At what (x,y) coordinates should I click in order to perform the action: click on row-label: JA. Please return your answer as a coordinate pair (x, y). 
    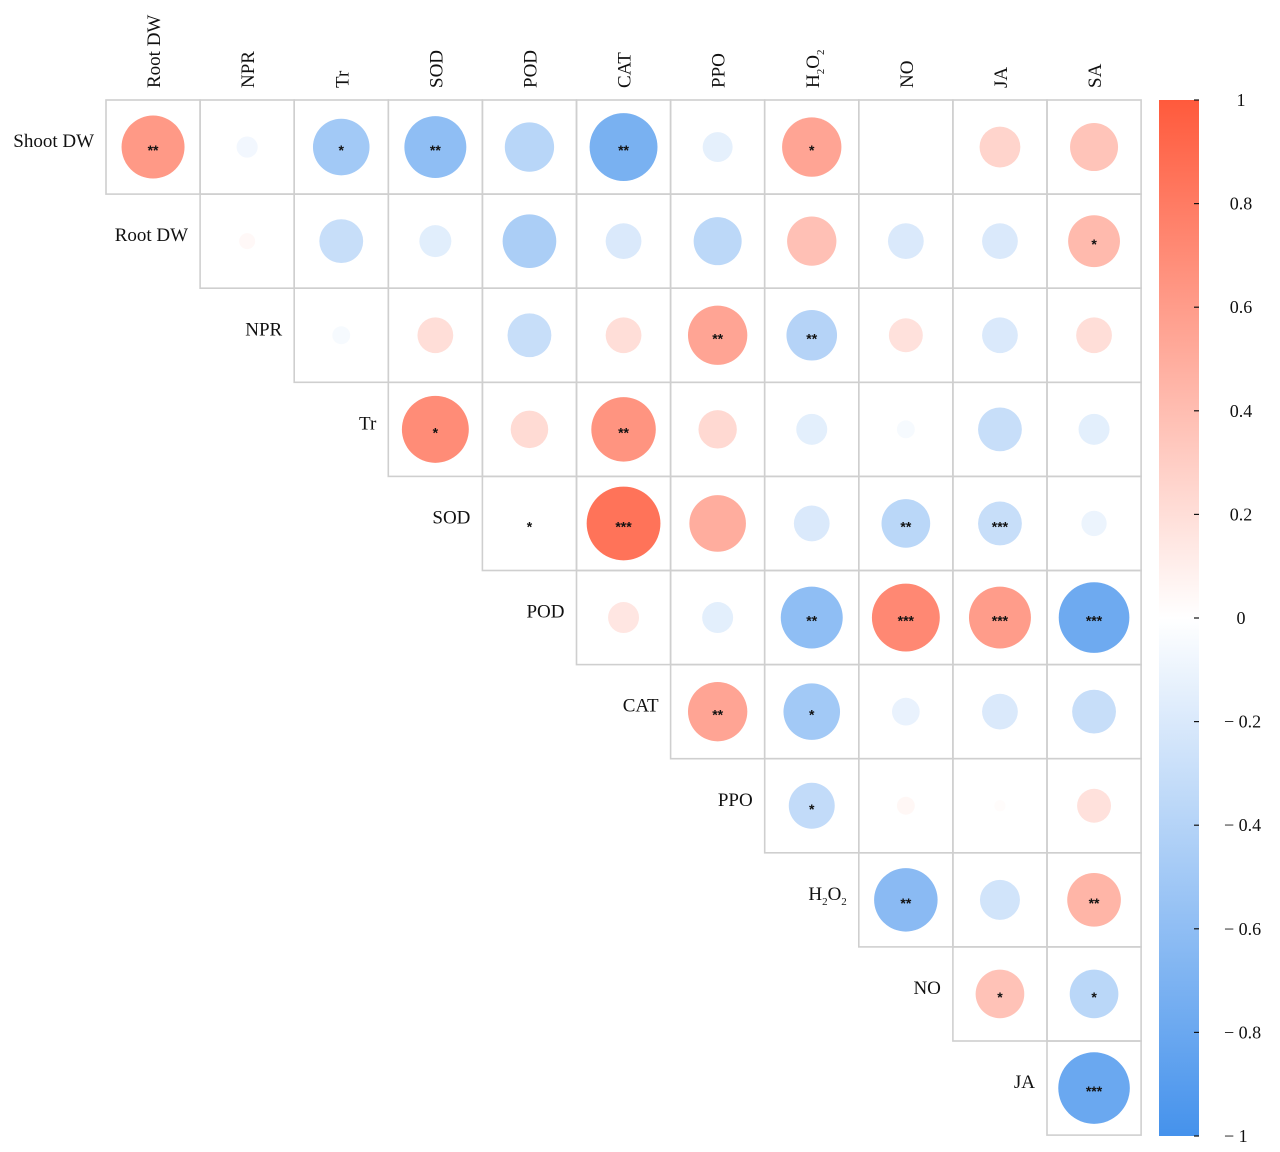
    Looking at the image, I should click on (1024, 1082).